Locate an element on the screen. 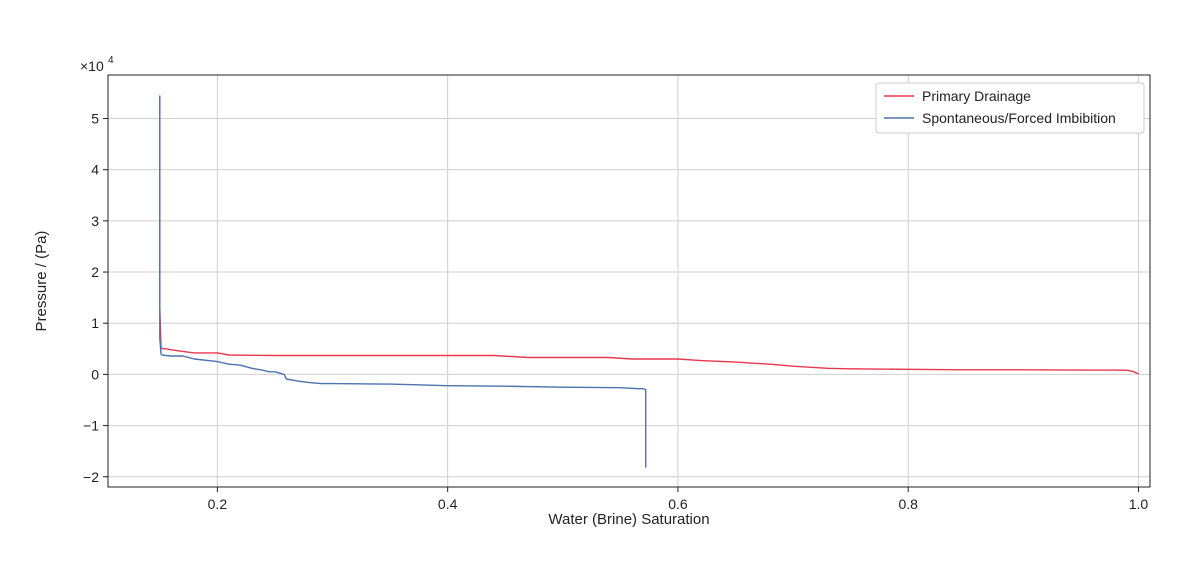  x-tick-label: 0.8 is located at coordinates (908, 504).